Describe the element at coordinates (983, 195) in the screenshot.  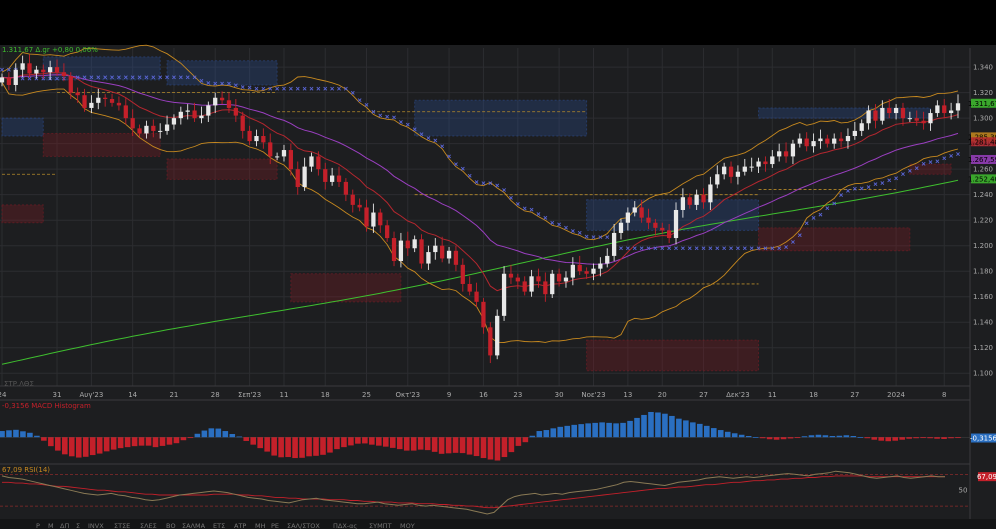
I see `price-tick-label: 1.240` at that location.